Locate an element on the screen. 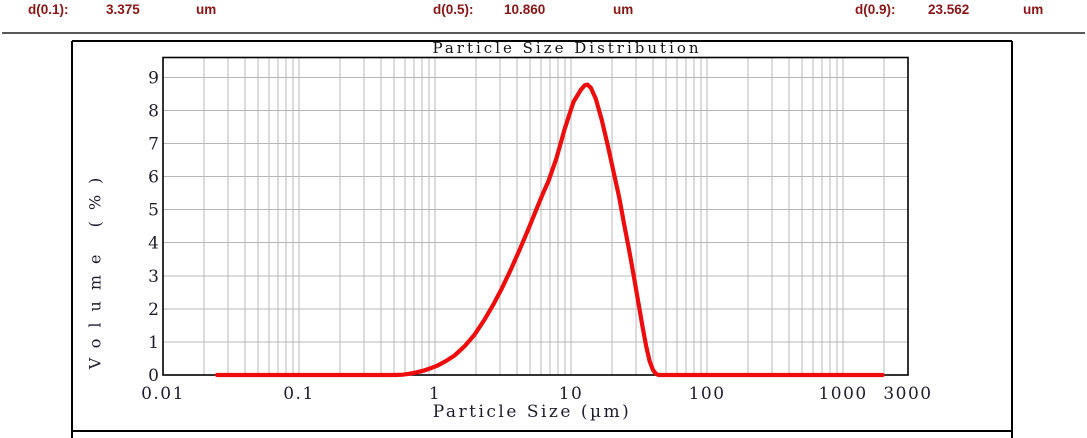  d05-value: 10.860 is located at coordinates (525, 9).